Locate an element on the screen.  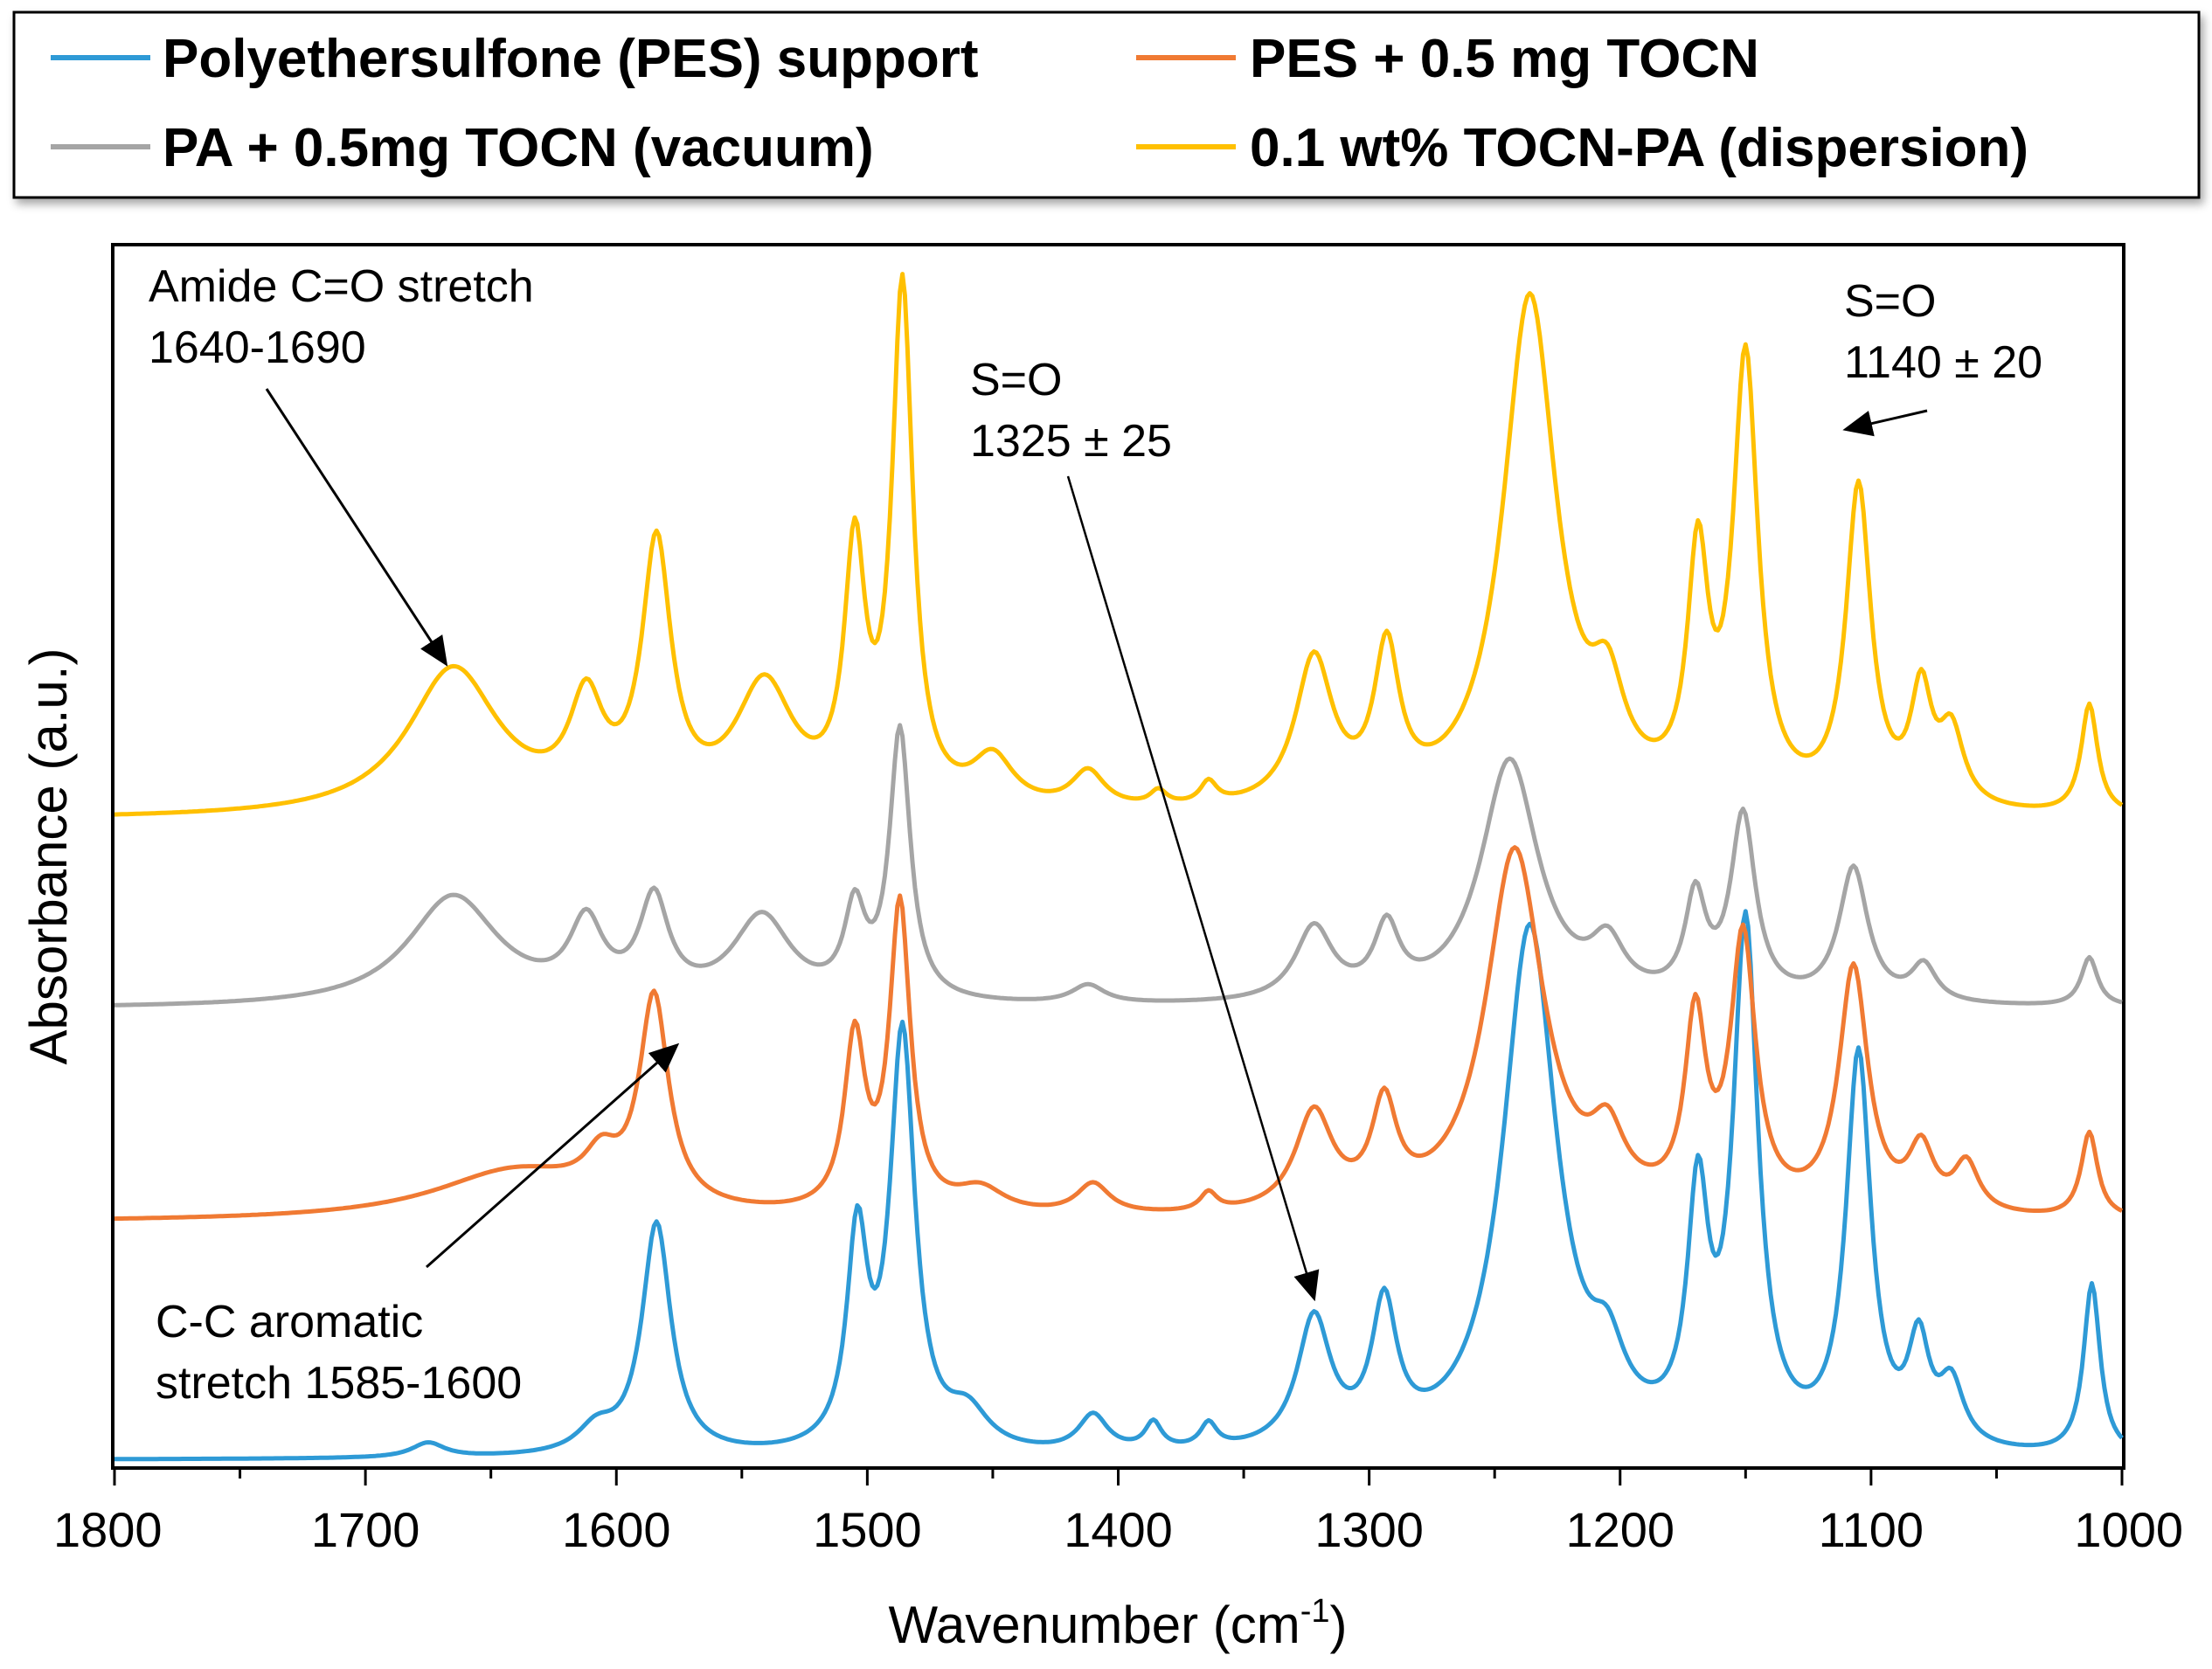
legend-entry-1: PES + 0.5 mg TOCN is located at coordinates (1447, 59).